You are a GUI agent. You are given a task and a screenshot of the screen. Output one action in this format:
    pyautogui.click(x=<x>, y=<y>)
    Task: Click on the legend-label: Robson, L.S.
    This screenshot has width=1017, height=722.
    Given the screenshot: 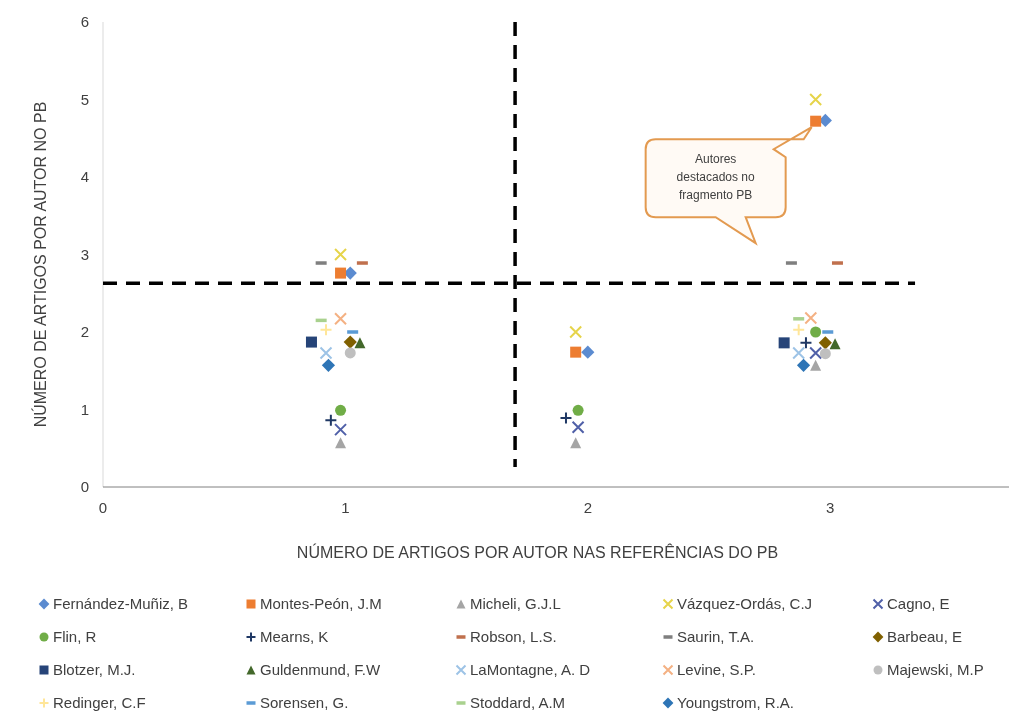 What is the action you would take?
    pyautogui.click(x=513, y=637)
    